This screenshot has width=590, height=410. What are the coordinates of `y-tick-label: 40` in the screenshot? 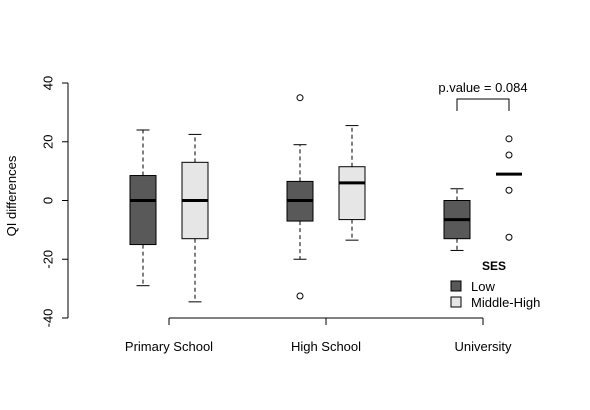 It's located at (48, 83).